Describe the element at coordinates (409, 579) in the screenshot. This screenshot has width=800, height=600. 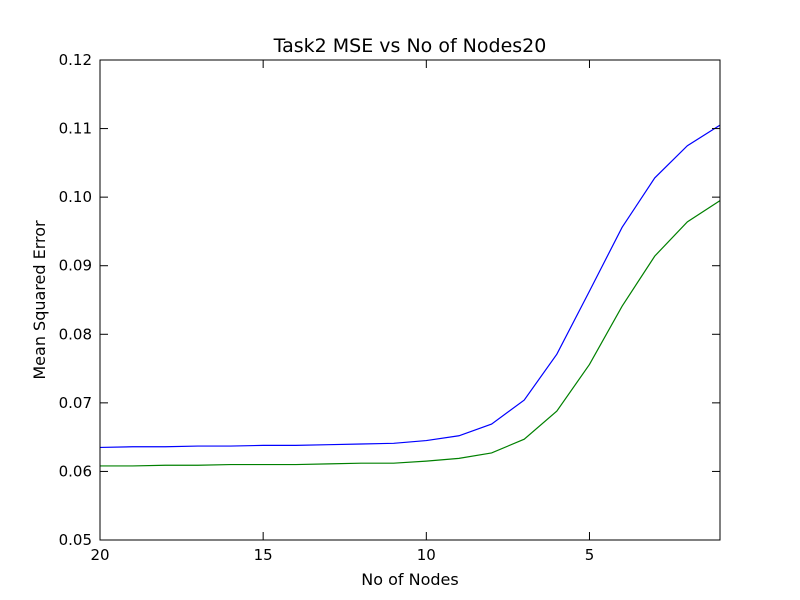
I see `x-axis-label: No of Nodes` at that location.